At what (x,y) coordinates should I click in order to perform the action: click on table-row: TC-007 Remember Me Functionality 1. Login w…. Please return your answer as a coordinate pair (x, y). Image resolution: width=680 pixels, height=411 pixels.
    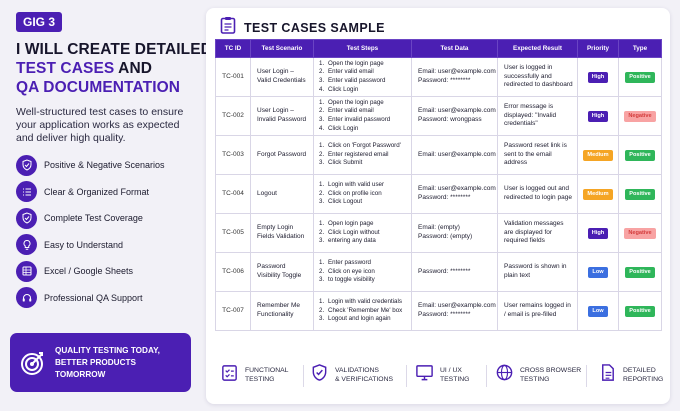
    Looking at the image, I should click on (438, 311).